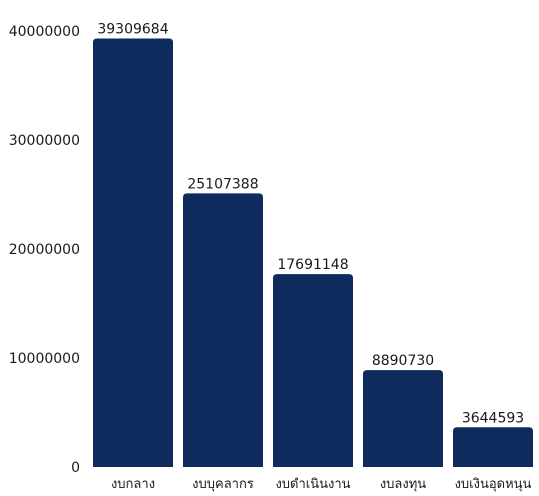  I want to click on y-tick-label: 10000000, so click(44, 359).